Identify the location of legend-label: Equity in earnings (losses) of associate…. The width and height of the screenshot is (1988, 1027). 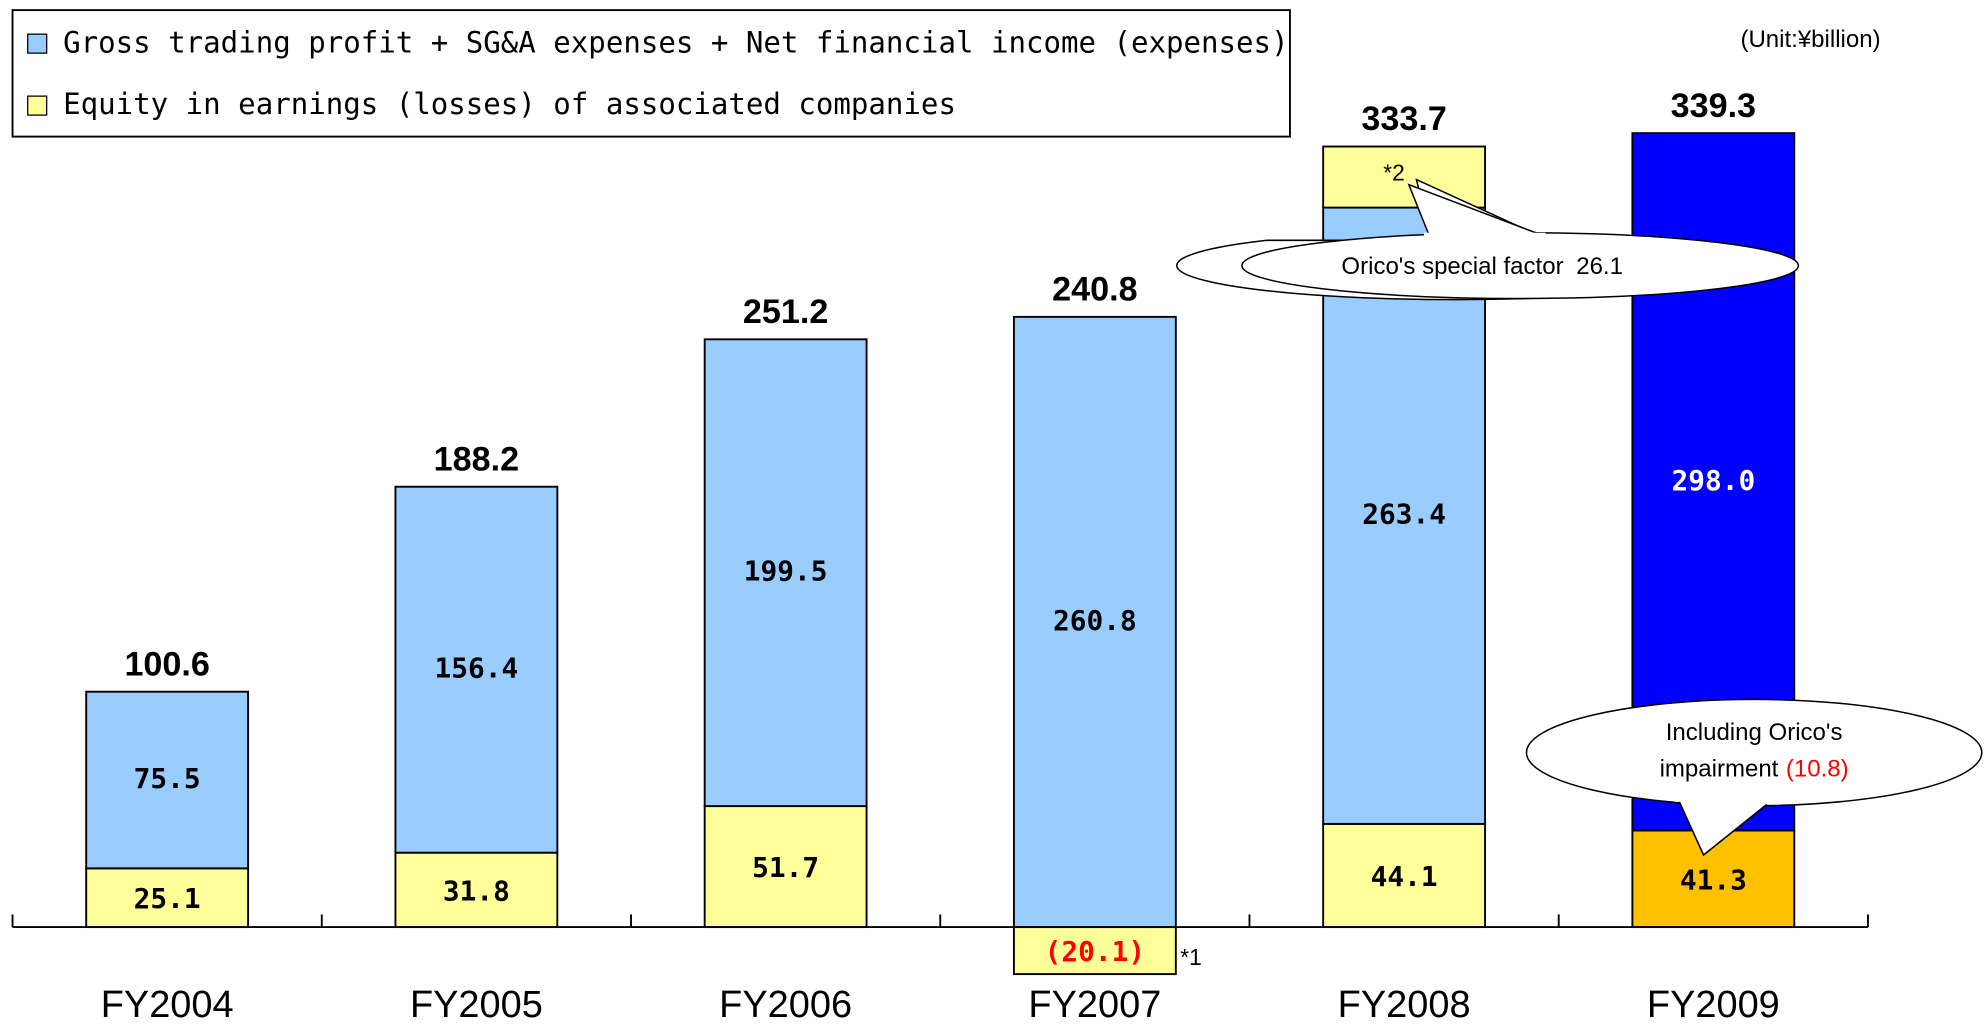
(509, 104).